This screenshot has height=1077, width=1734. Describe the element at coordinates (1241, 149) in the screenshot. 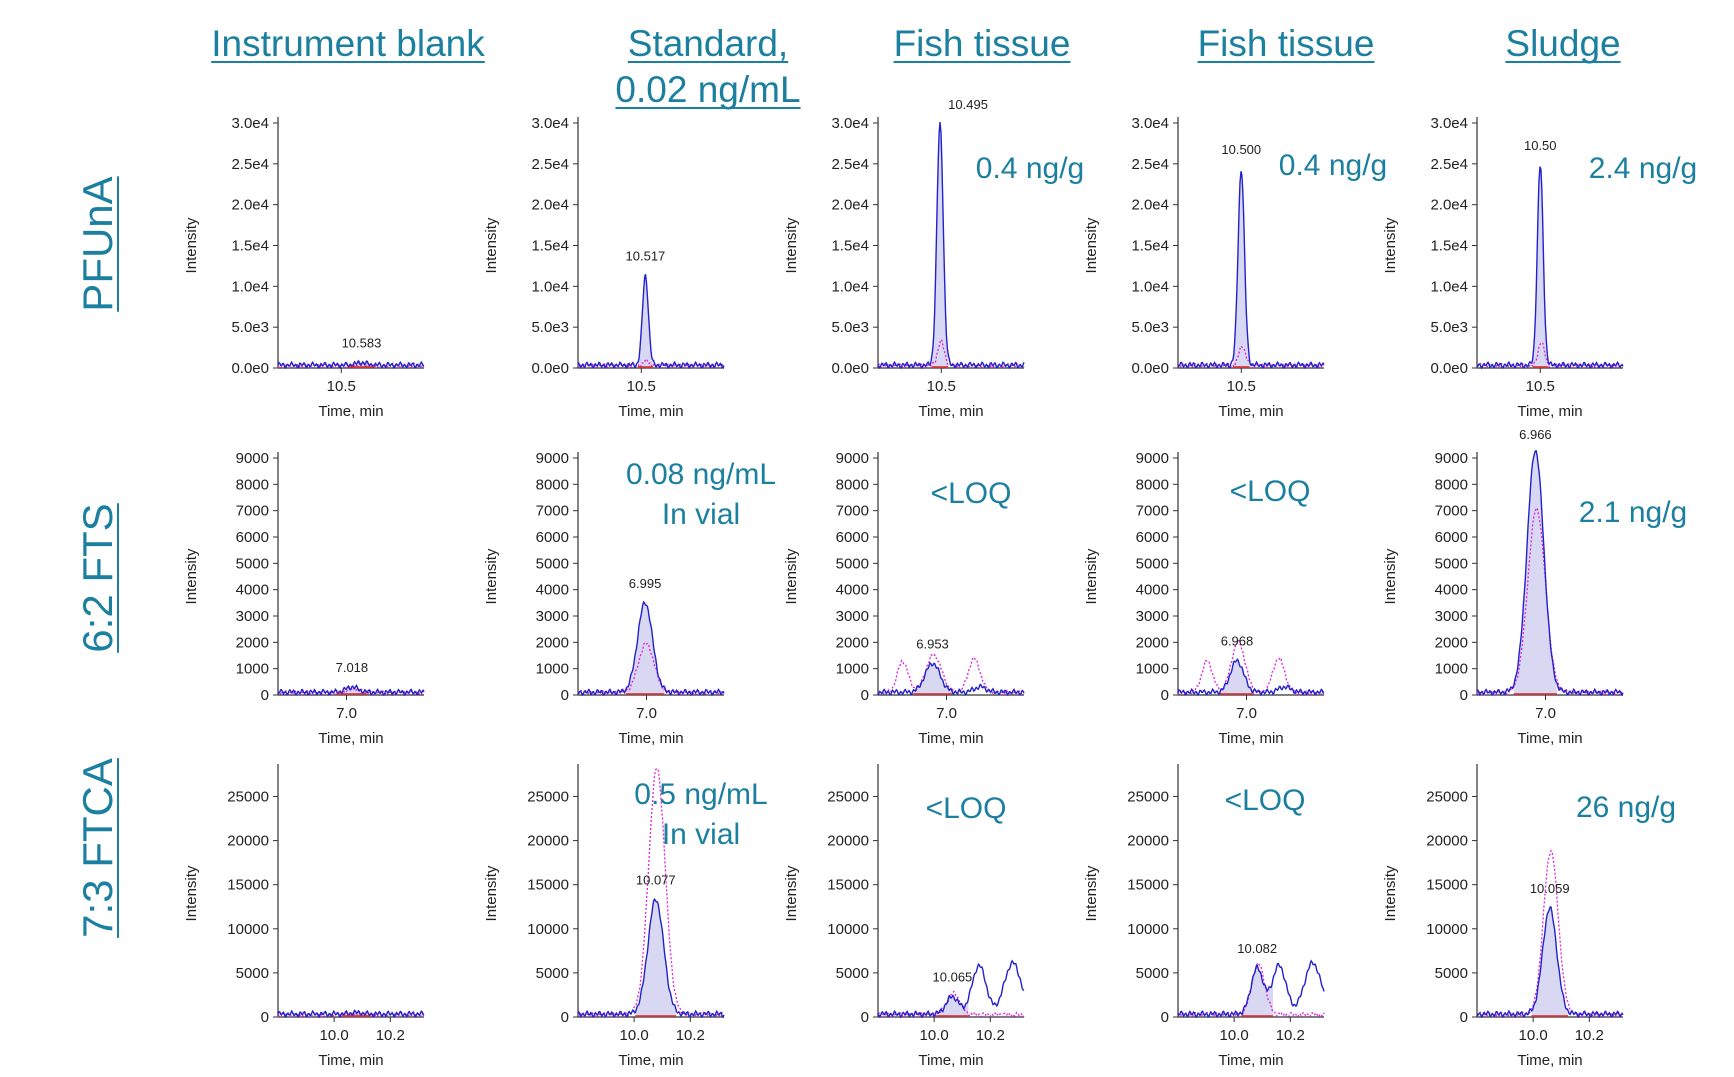

I see `peak-rt-label: 10.500` at that location.